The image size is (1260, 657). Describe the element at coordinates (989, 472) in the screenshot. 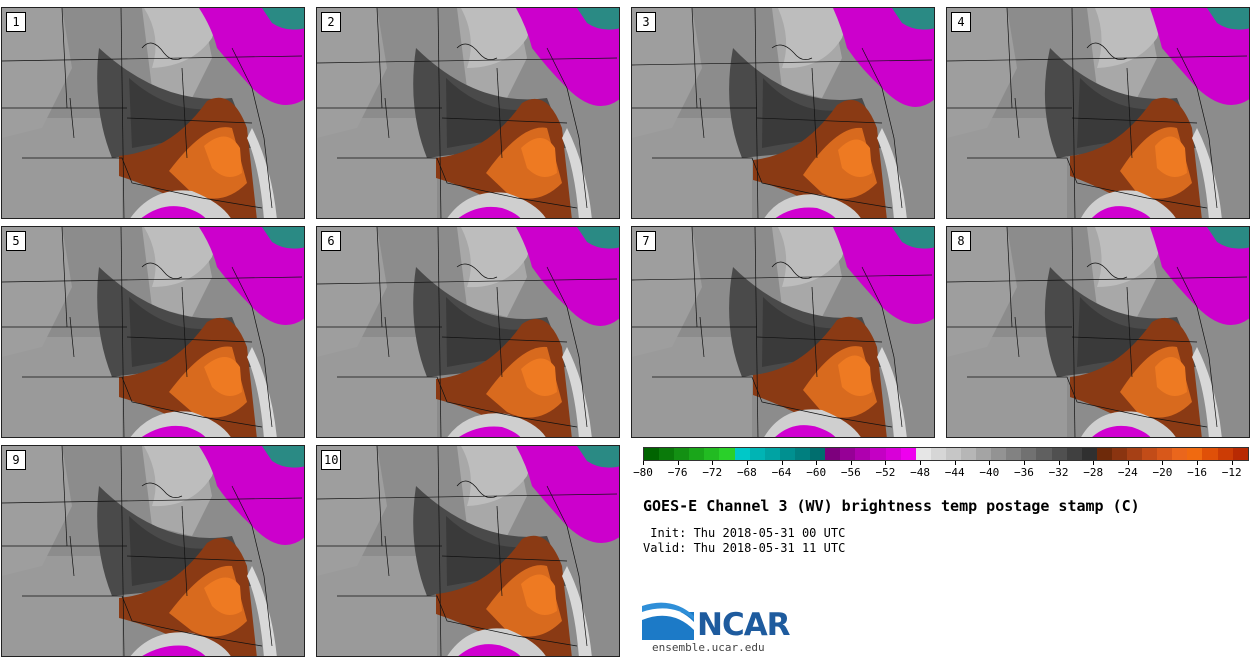

I see `colorbar-tick-label: −40` at that location.